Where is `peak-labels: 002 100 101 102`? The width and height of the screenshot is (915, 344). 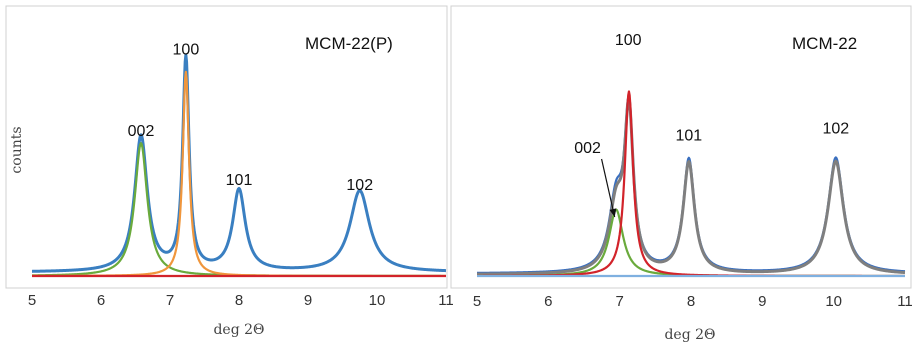 peak-labels: 002 100 101 102 is located at coordinates (251, 118).